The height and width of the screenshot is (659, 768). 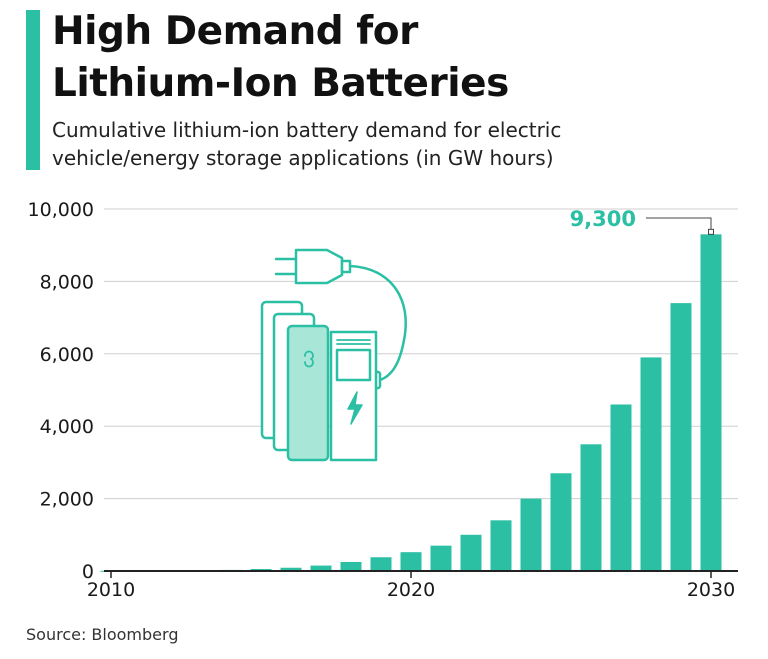 What do you see at coordinates (61, 210) in the screenshot?
I see `y-tick-label: 10,000` at bounding box center [61, 210].